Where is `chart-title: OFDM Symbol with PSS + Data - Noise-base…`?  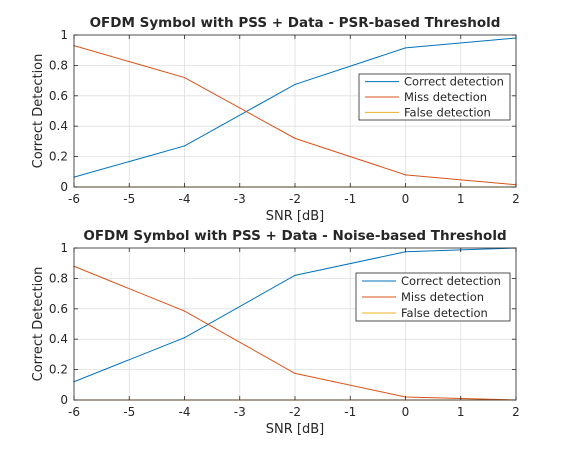
chart-title: OFDM Symbol with PSS + Data - Noise-base… is located at coordinates (294, 236).